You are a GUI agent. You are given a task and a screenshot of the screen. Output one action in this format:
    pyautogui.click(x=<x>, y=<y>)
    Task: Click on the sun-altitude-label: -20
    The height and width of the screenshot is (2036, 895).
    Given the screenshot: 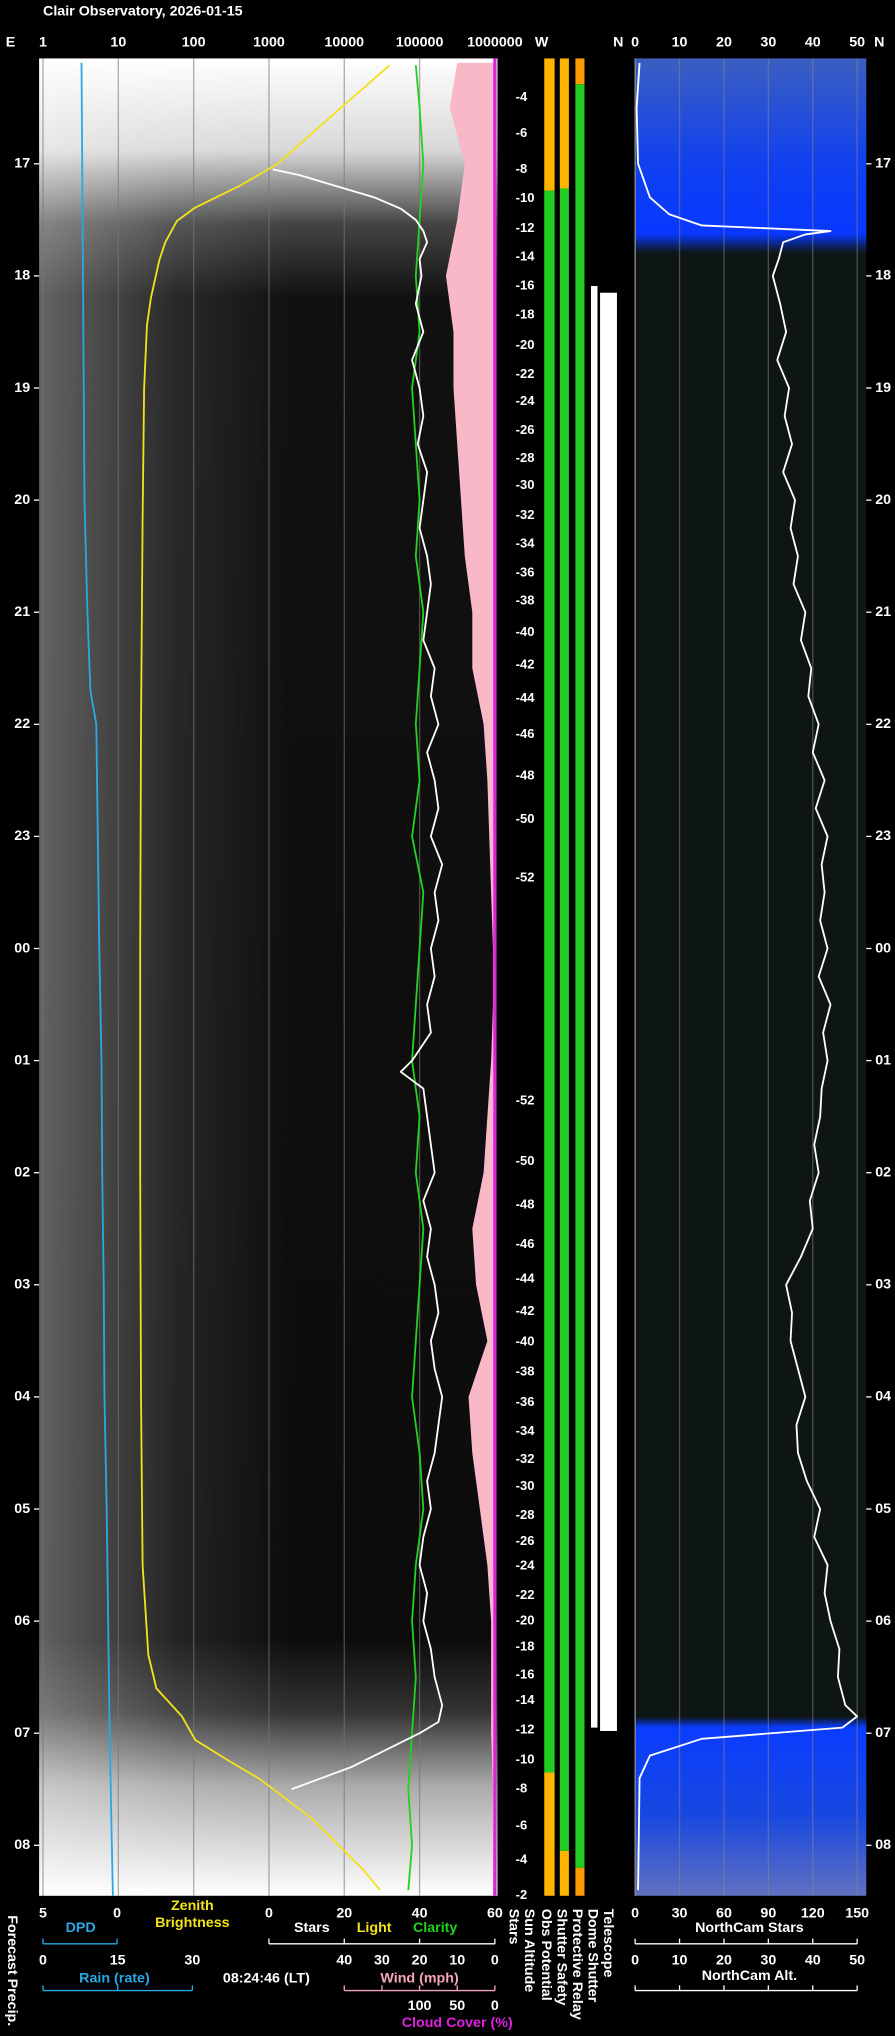 What is the action you would take?
    pyautogui.click(x=525, y=344)
    